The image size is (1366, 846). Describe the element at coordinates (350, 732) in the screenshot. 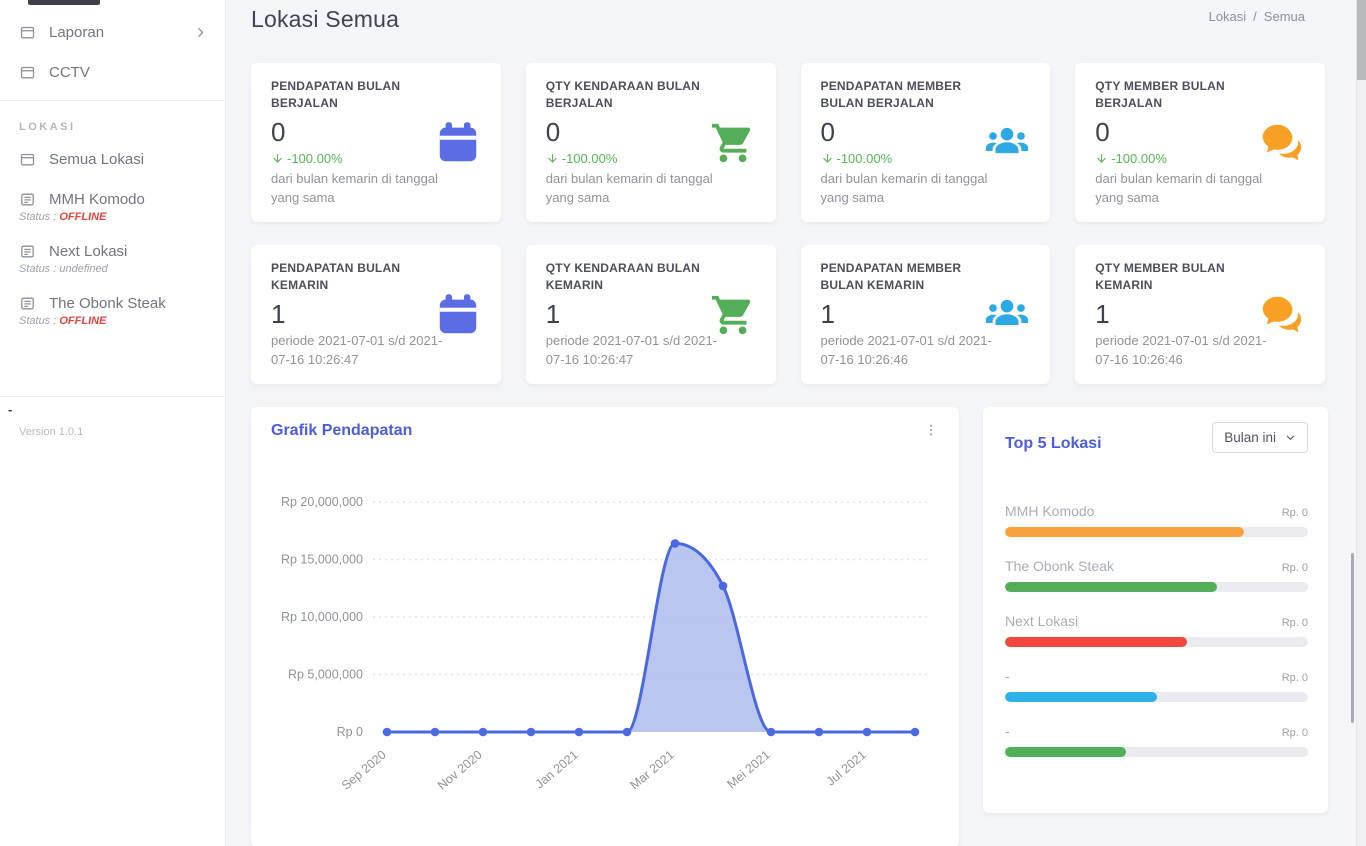

I see `svg-text: Rp 0` at that location.